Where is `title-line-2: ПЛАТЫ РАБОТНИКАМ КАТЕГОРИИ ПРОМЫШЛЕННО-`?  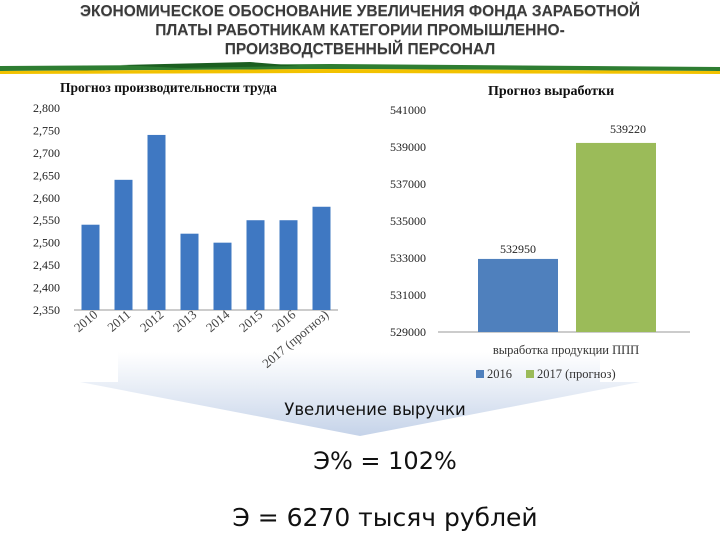
title-line-2: ПЛАТЫ РАБОТНИКАМ КАТЕГОРИИ ПРОМЫШЛЕННО- is located at coordinates (360, 30).